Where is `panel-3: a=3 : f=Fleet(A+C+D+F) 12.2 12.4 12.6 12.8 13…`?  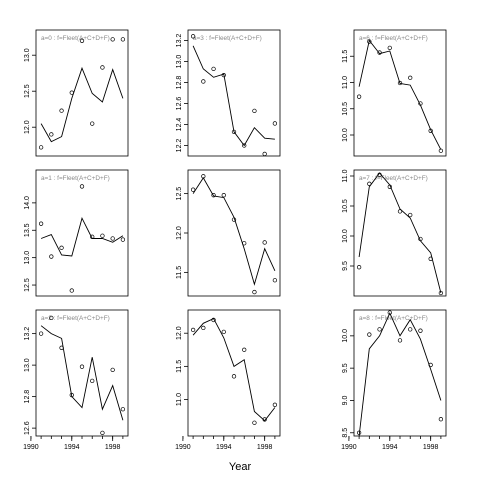 panel-3: a=3 : f=Fleet(A+C+D+F) 12.2 12.4 12.6 12.8 13… is located at coordinates (228, 93).